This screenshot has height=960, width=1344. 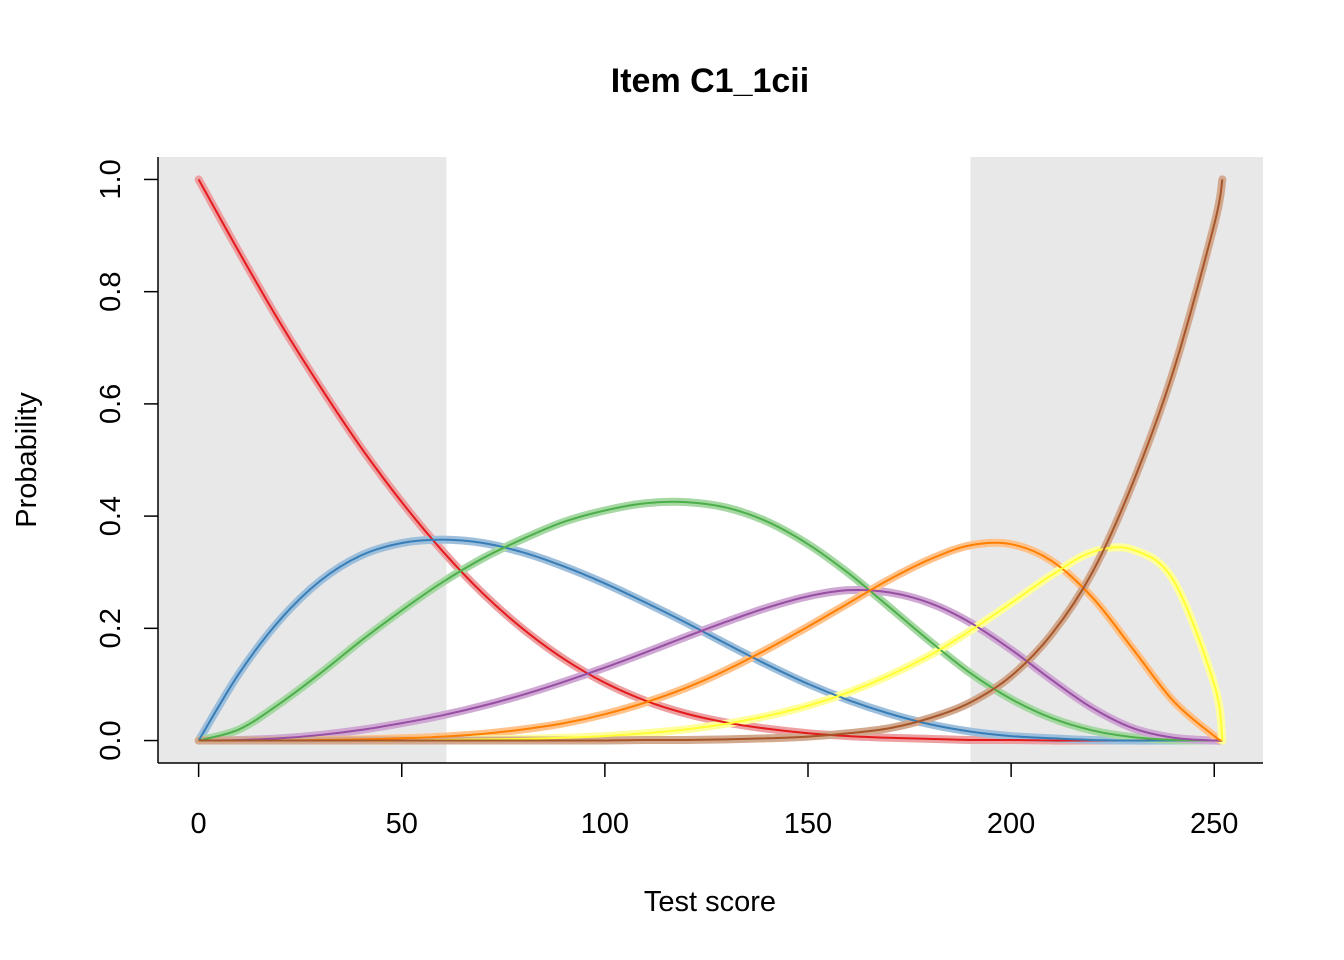 I want to click on x-tick-label-0: 0, so click(x=199, y=824).